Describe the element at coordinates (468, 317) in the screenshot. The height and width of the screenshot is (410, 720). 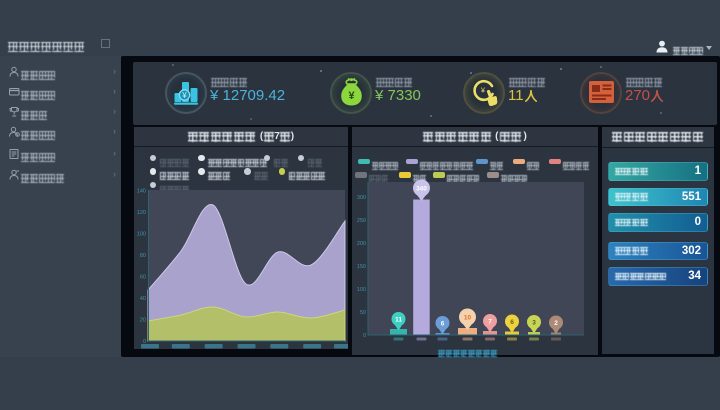
I see `svg-text: 10` at that location.